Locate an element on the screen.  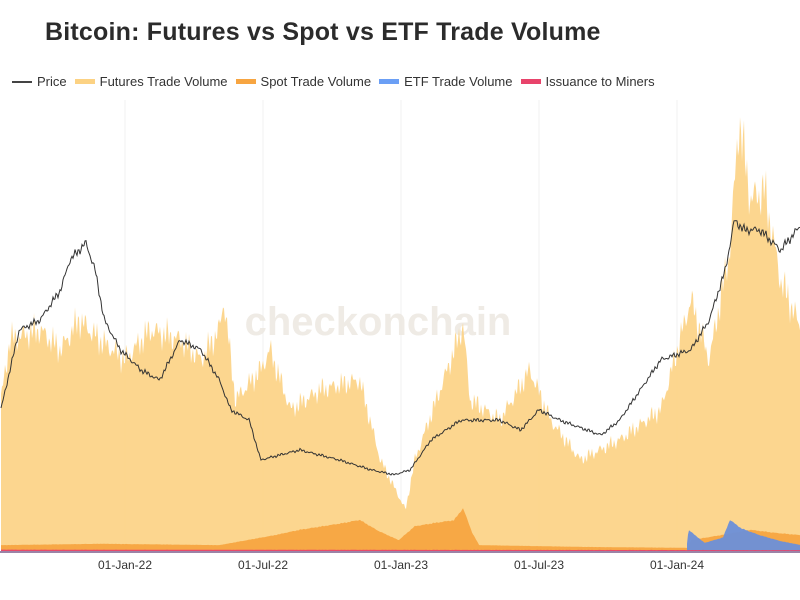
legend-label: Futures Trade Volume is located at coordinates (163, 81).